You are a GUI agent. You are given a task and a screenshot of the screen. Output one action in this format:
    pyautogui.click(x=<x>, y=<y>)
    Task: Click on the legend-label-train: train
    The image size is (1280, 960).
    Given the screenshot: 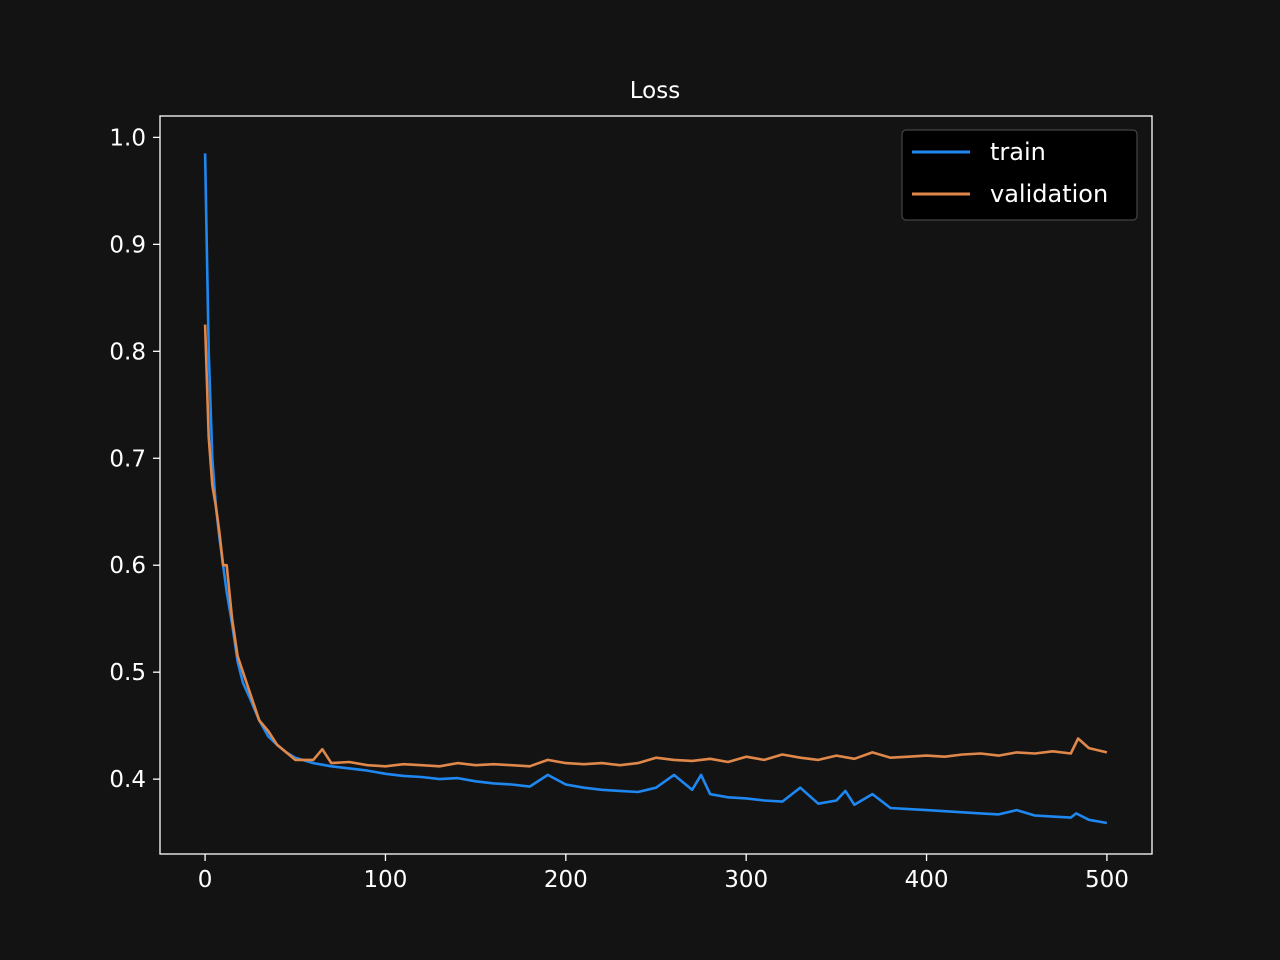 What is the action you would take?
    pyautogui.click(x=1018, y=152)
    